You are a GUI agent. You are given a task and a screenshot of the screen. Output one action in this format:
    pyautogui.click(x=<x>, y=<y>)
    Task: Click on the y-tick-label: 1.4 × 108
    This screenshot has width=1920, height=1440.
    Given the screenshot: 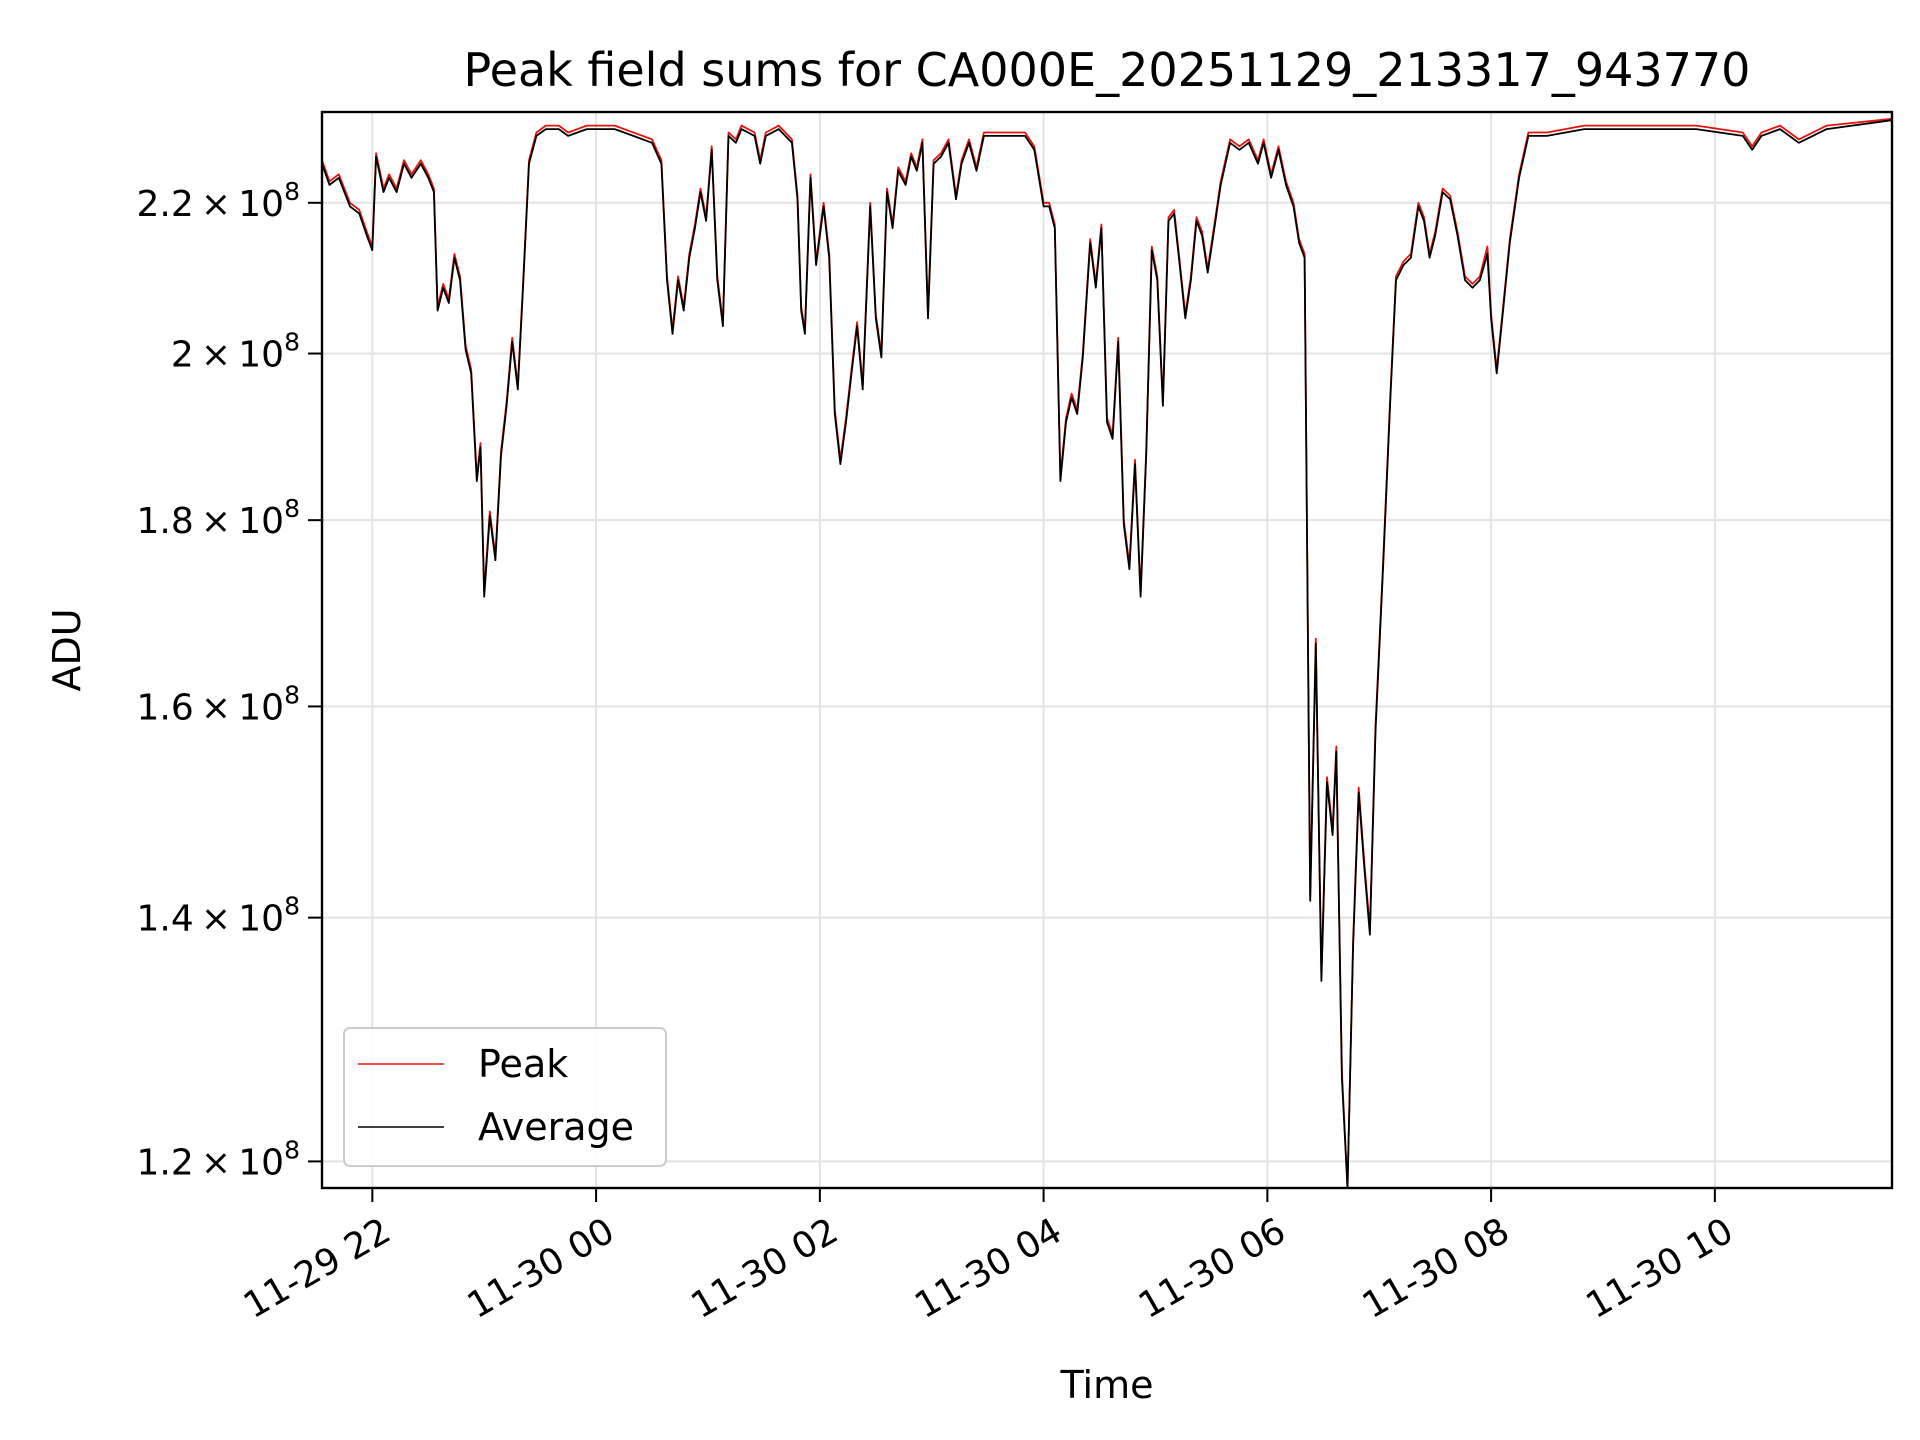 What is the action you would take?
    pyautogui.click(x=218, y=916)
    